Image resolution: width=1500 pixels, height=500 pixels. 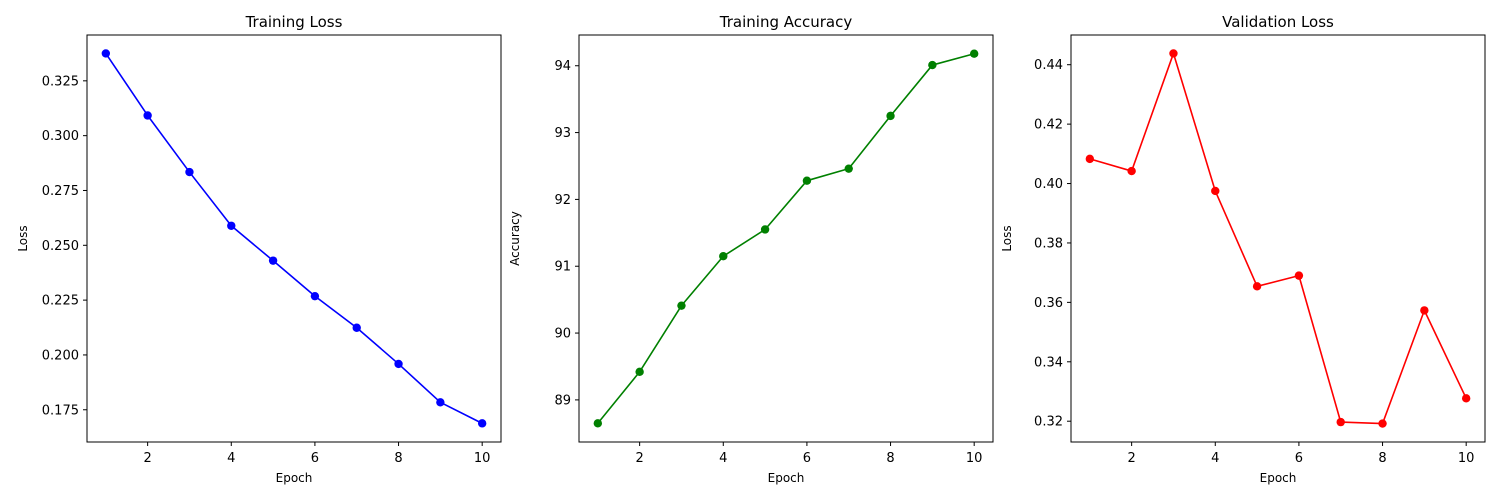 What do you see at coordinates (1048, 65) in the screenshot?
I see `y-tick-label: 0.44` at bounding box center [1048, 65].